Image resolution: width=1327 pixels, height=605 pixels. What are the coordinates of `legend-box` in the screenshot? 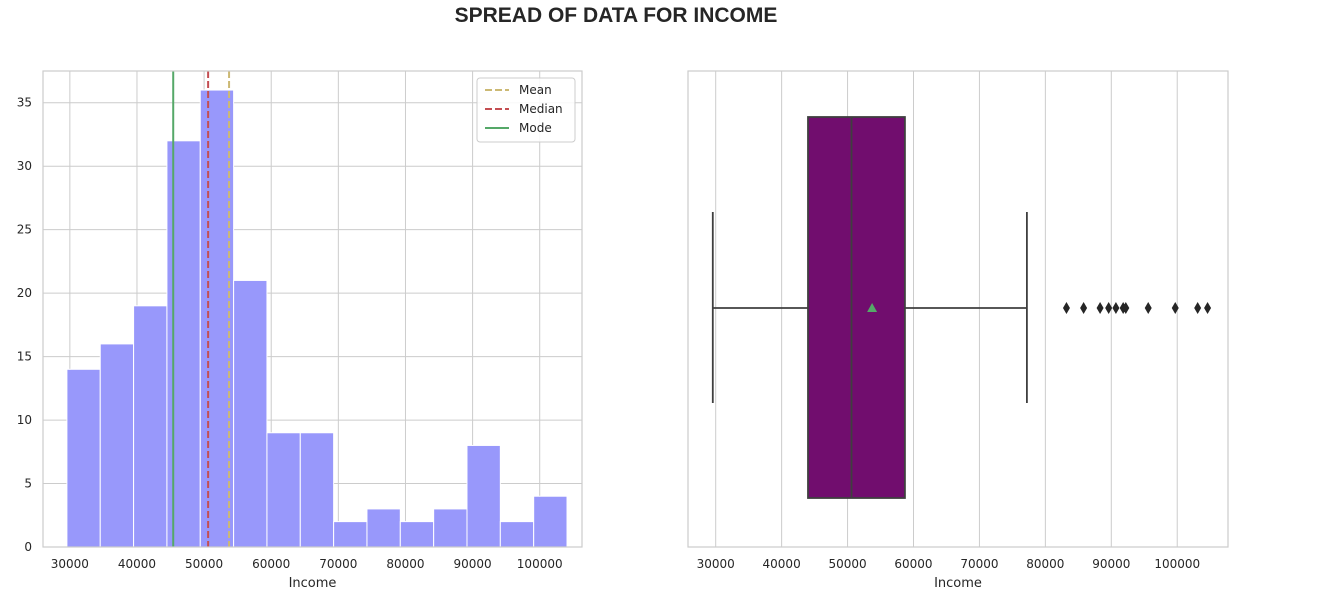 It's located at (526, 110).